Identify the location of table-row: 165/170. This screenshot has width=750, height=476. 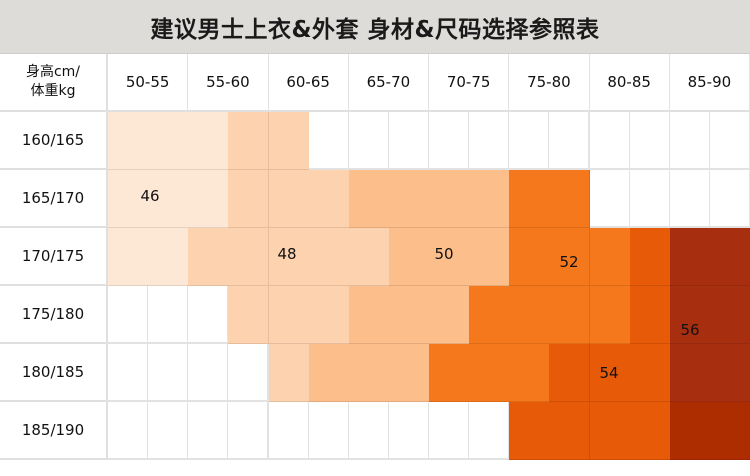
(375, 199).